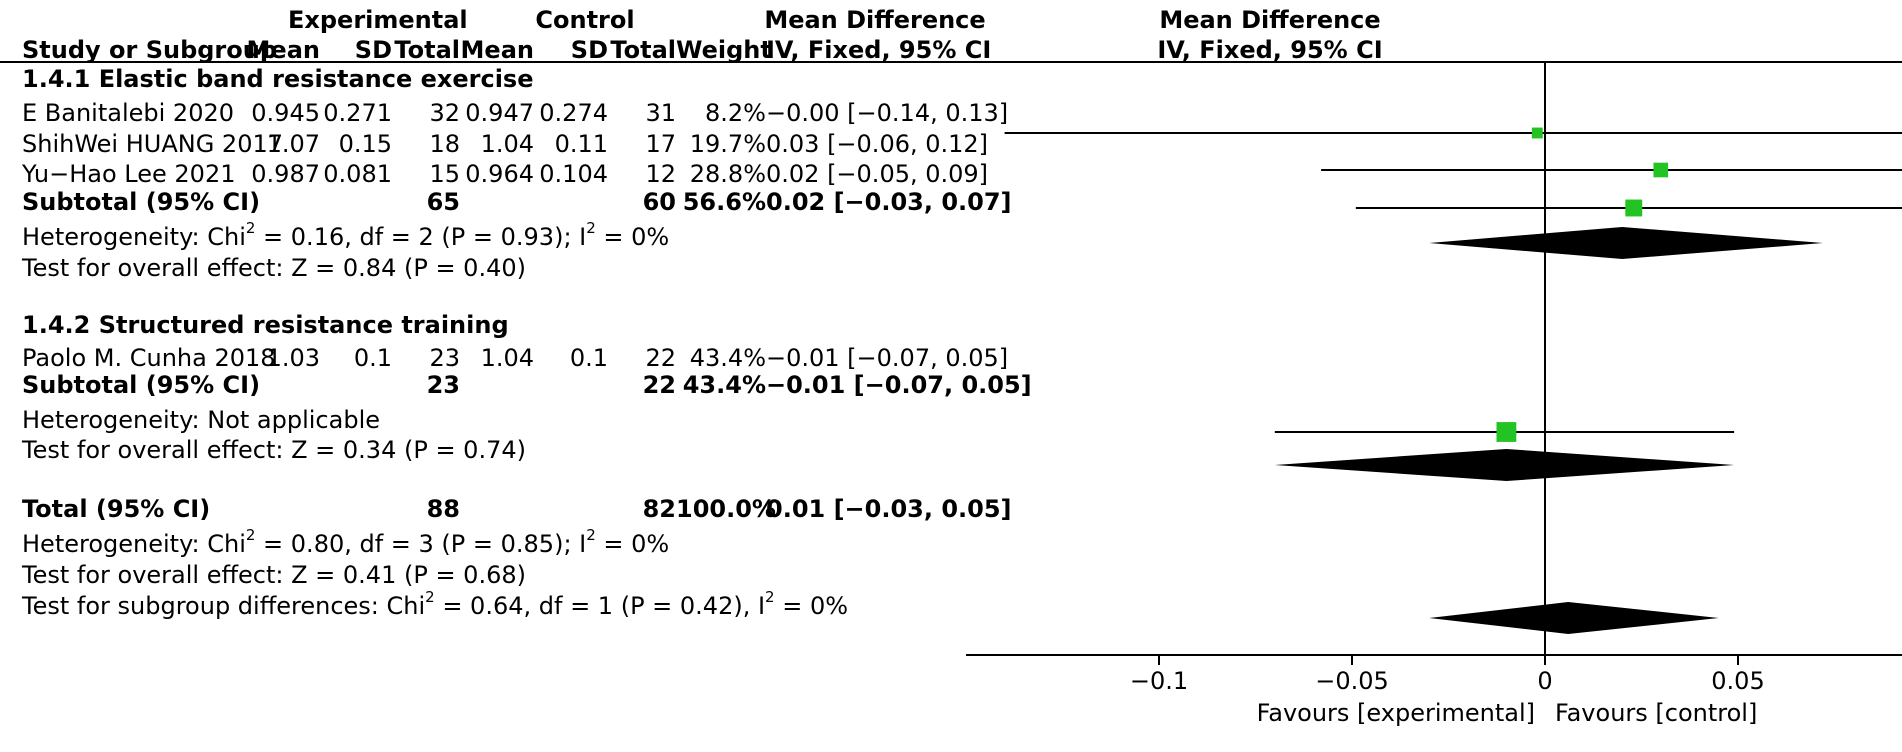  What do you see at coordinates (372, 358) in the screenshot?
I see `sd1: 0.1` at bounding box center [372, 358].